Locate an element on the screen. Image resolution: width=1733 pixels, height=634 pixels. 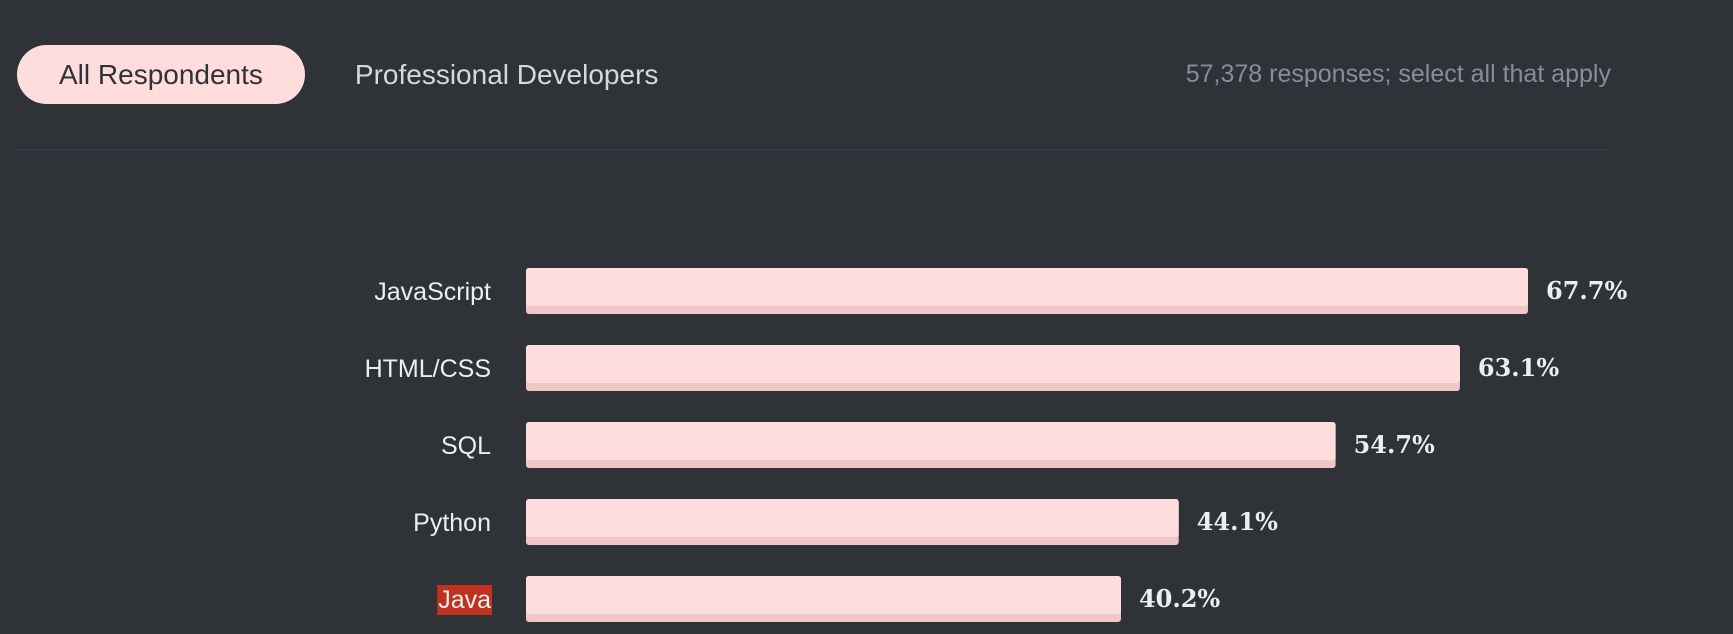
responses-count: 57,378 responses; select all that apply is located at coordinates (1398, 74).